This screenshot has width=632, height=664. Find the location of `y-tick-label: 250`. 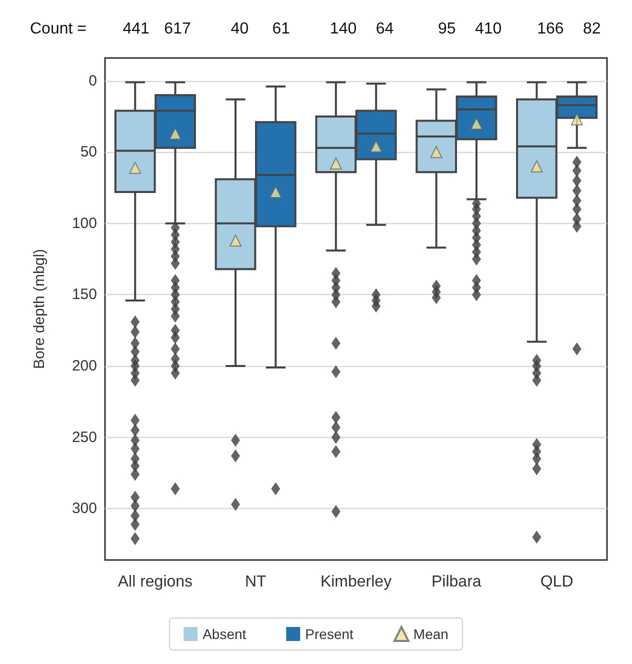

y-tick-label: 250 is located at coordinates (84, 437).